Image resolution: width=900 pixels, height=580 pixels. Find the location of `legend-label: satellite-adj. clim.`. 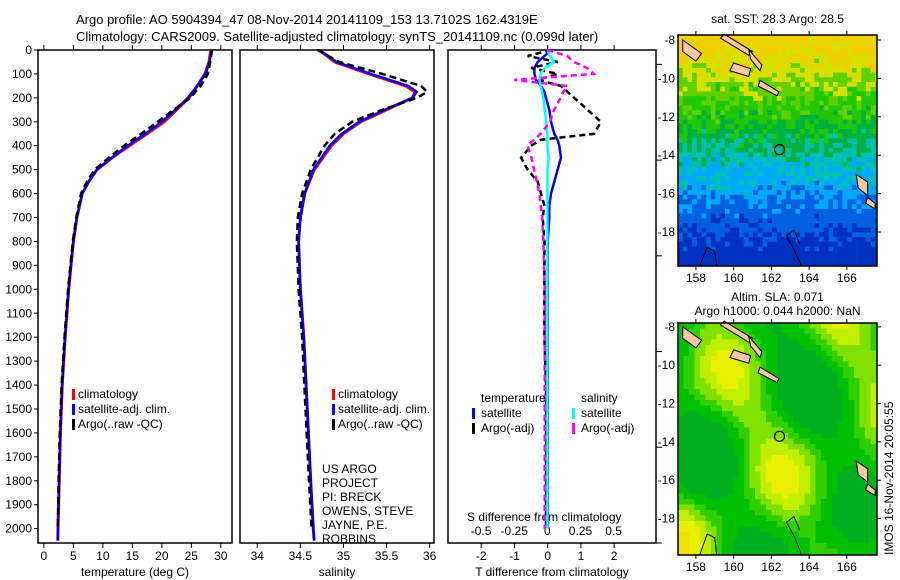

legend-label: satellite-adj. clim. is located at coordinates (124, 409).